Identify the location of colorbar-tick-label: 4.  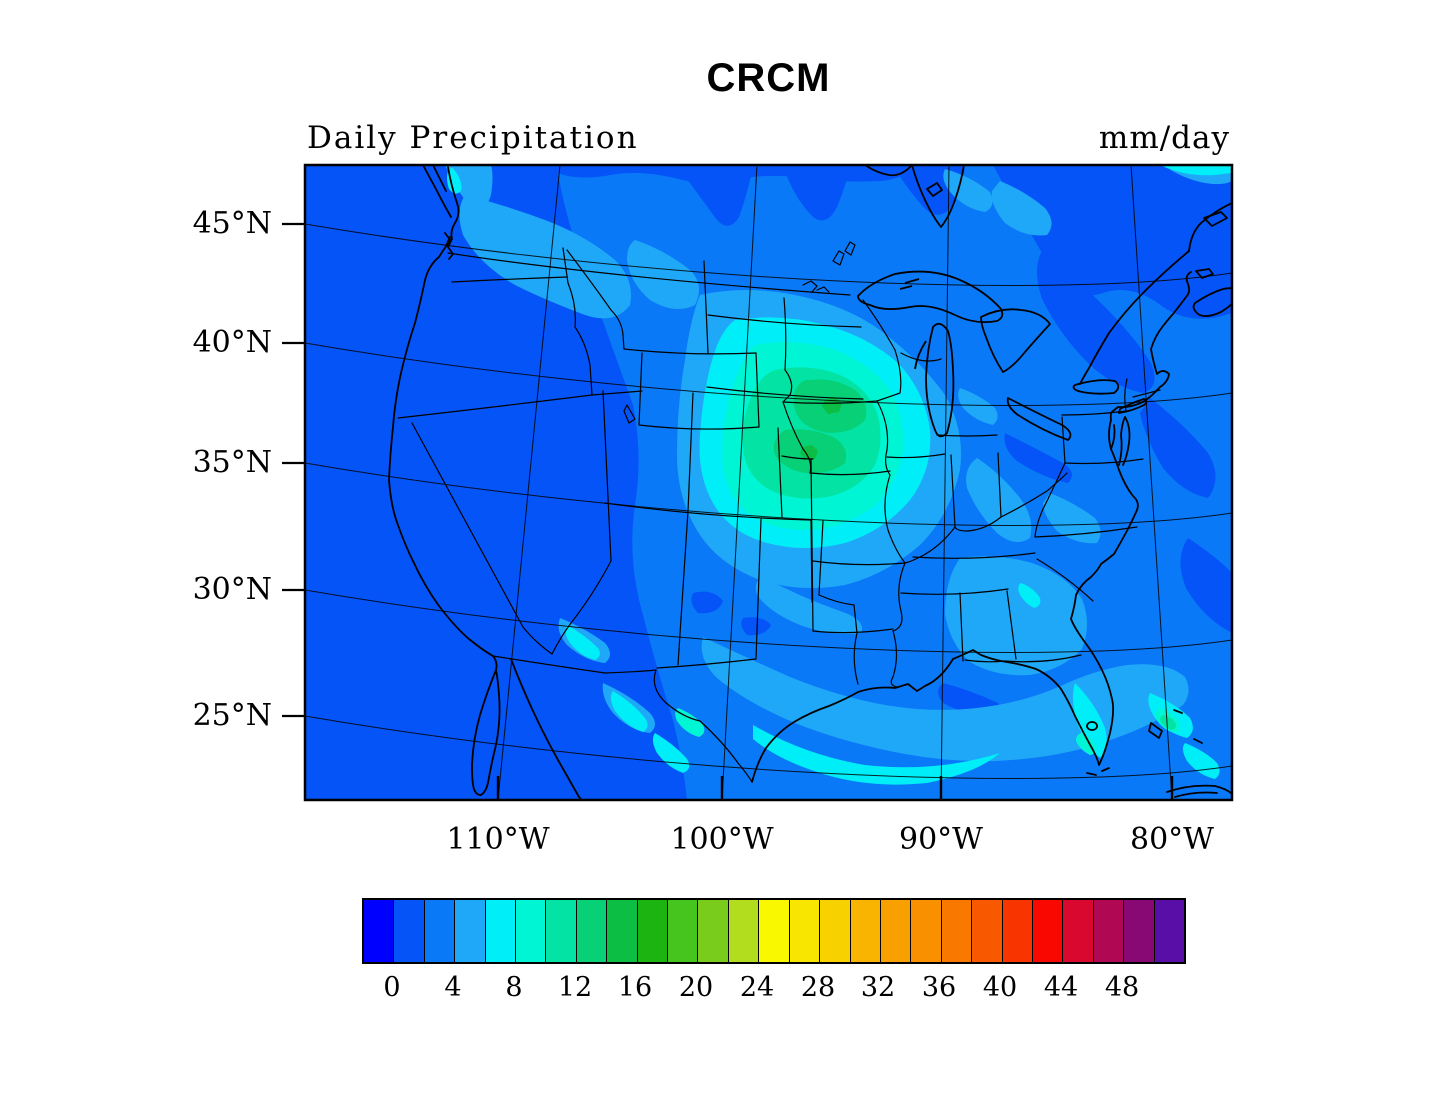
(453, 987).